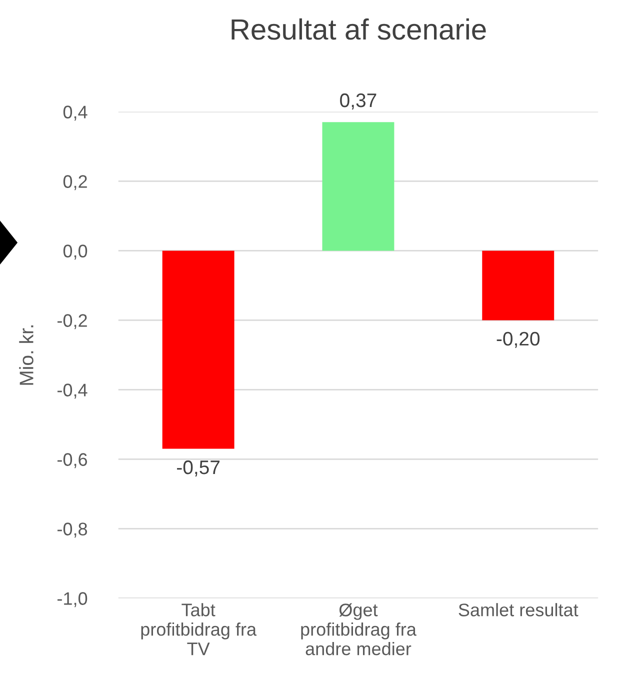  What do you see at coordinates (358, 101) in the screenshot?
I see `data-label: 0,37` at bounding box center [358, 101].